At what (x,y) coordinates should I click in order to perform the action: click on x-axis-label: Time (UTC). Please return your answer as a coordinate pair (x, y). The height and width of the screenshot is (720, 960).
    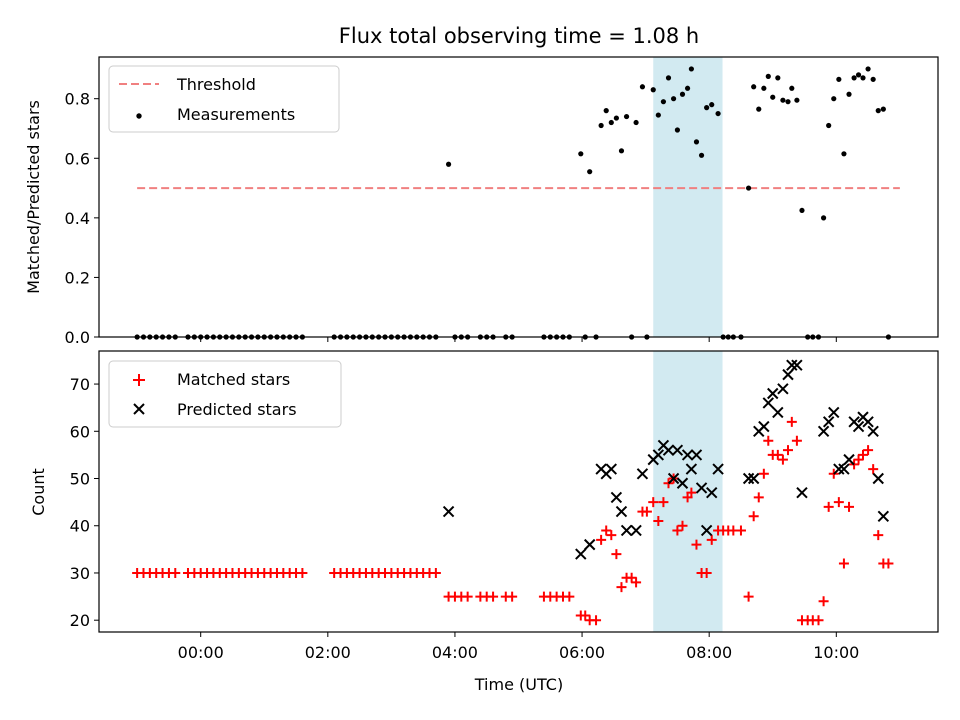
    Looking at the image, I should click on (518, 684).